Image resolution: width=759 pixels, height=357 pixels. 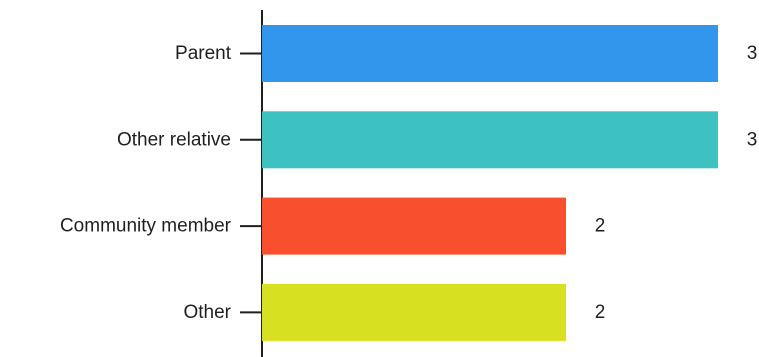 I want to click on category-label: Parent, so click(x=203, y=53).